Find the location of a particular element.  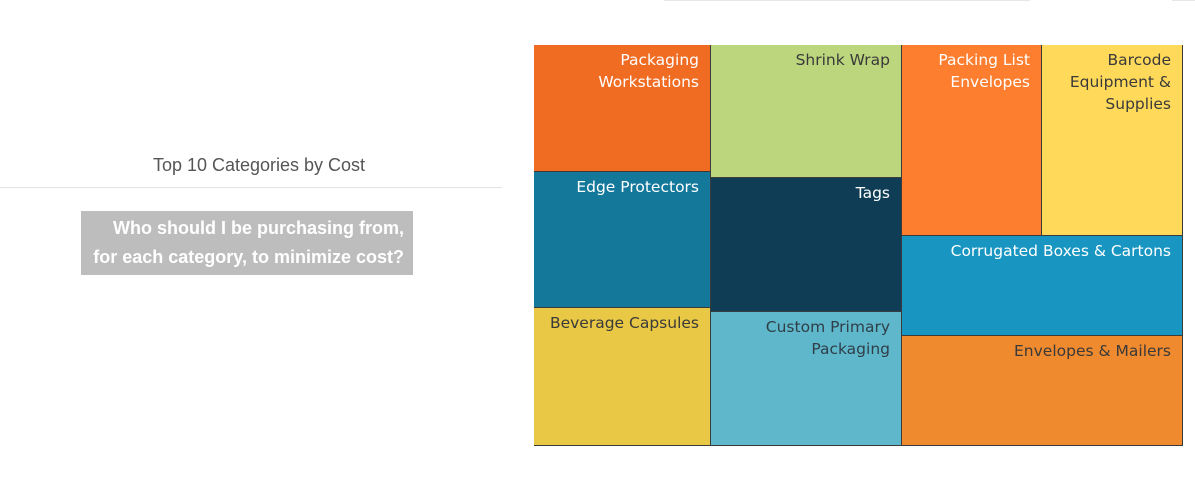

treemap-tile: Packing List Envelopes is located at coordinates (972, 140).